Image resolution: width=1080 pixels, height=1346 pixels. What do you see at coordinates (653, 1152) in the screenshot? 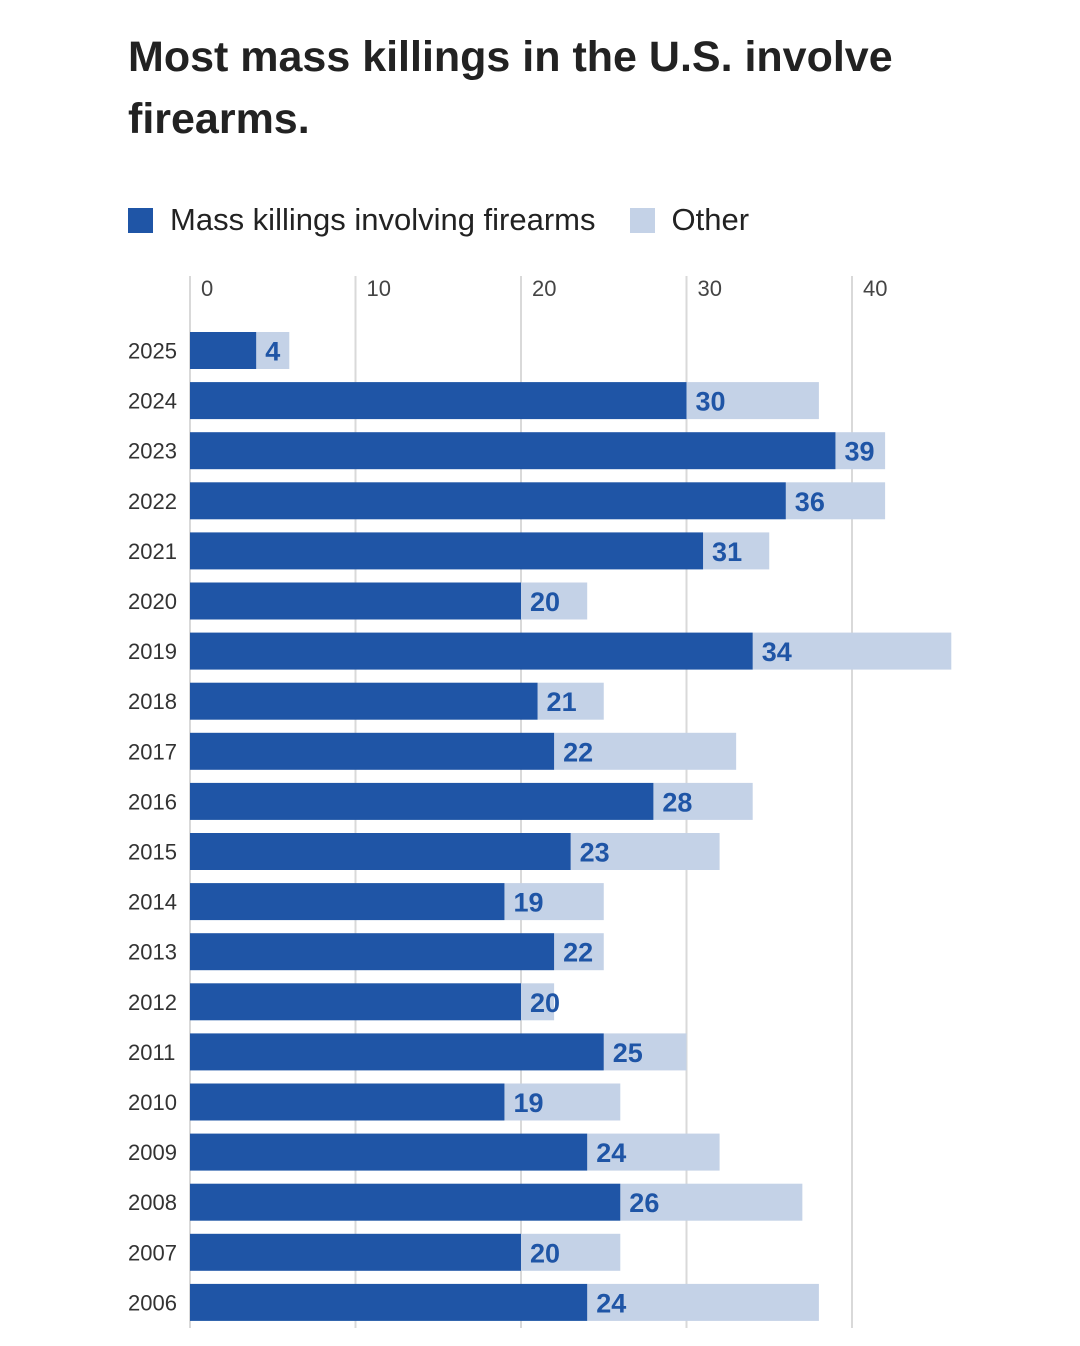
I see `bar-other-2009` at bounding box center [653, 1152].